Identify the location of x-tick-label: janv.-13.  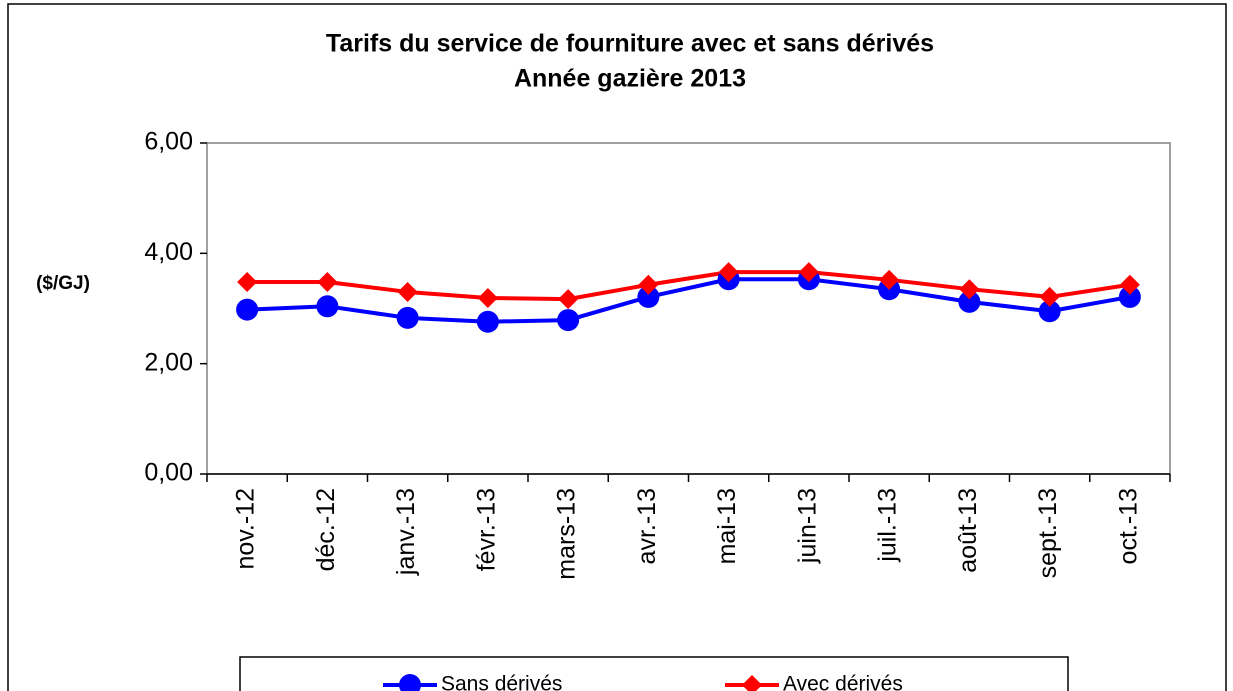
(406, 532).